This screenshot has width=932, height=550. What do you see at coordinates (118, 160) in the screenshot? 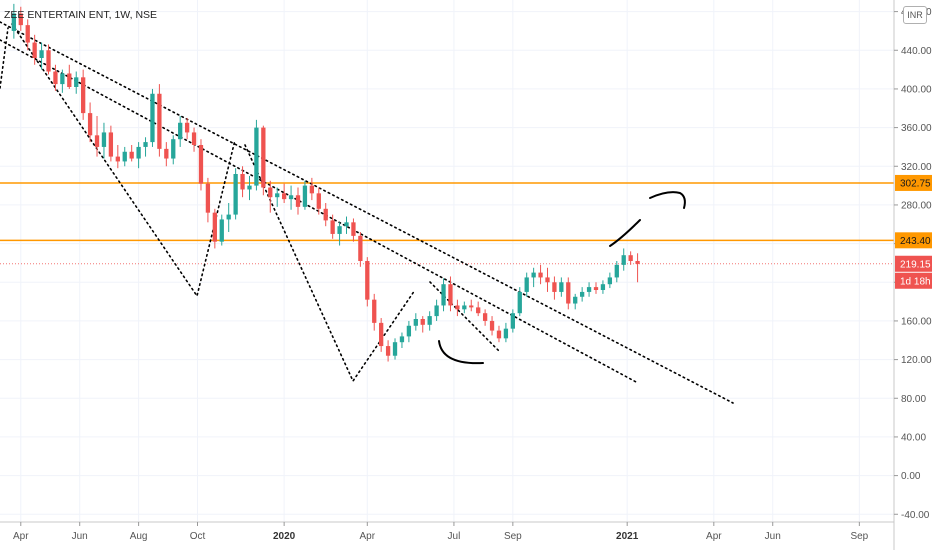
I see `trendline-left-v` at bounding box center [118, 160].